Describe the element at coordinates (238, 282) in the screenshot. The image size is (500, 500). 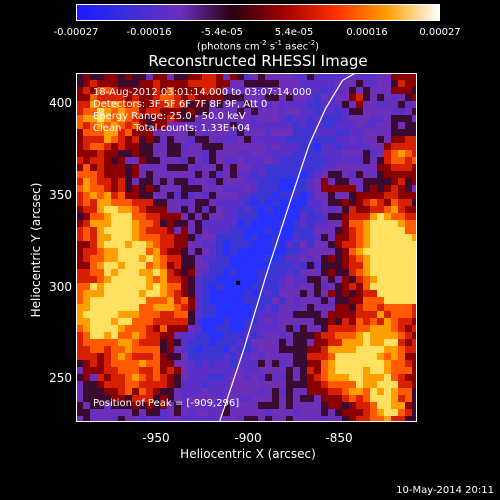
I see `peak-marker` at that location.